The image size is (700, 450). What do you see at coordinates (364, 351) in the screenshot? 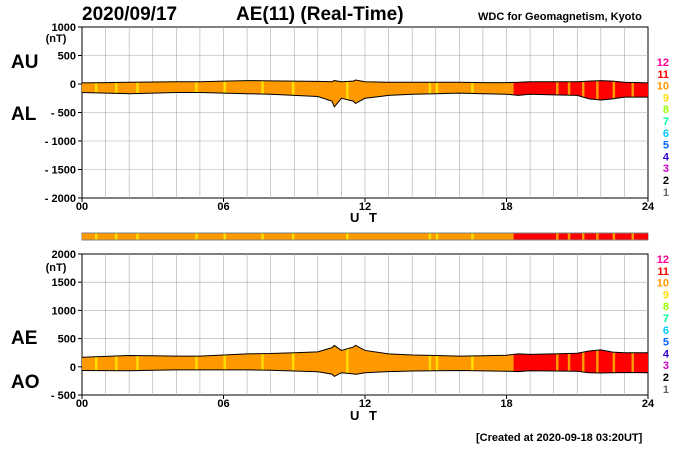
I see `ae-series-line` at bounding box center [364, 351].